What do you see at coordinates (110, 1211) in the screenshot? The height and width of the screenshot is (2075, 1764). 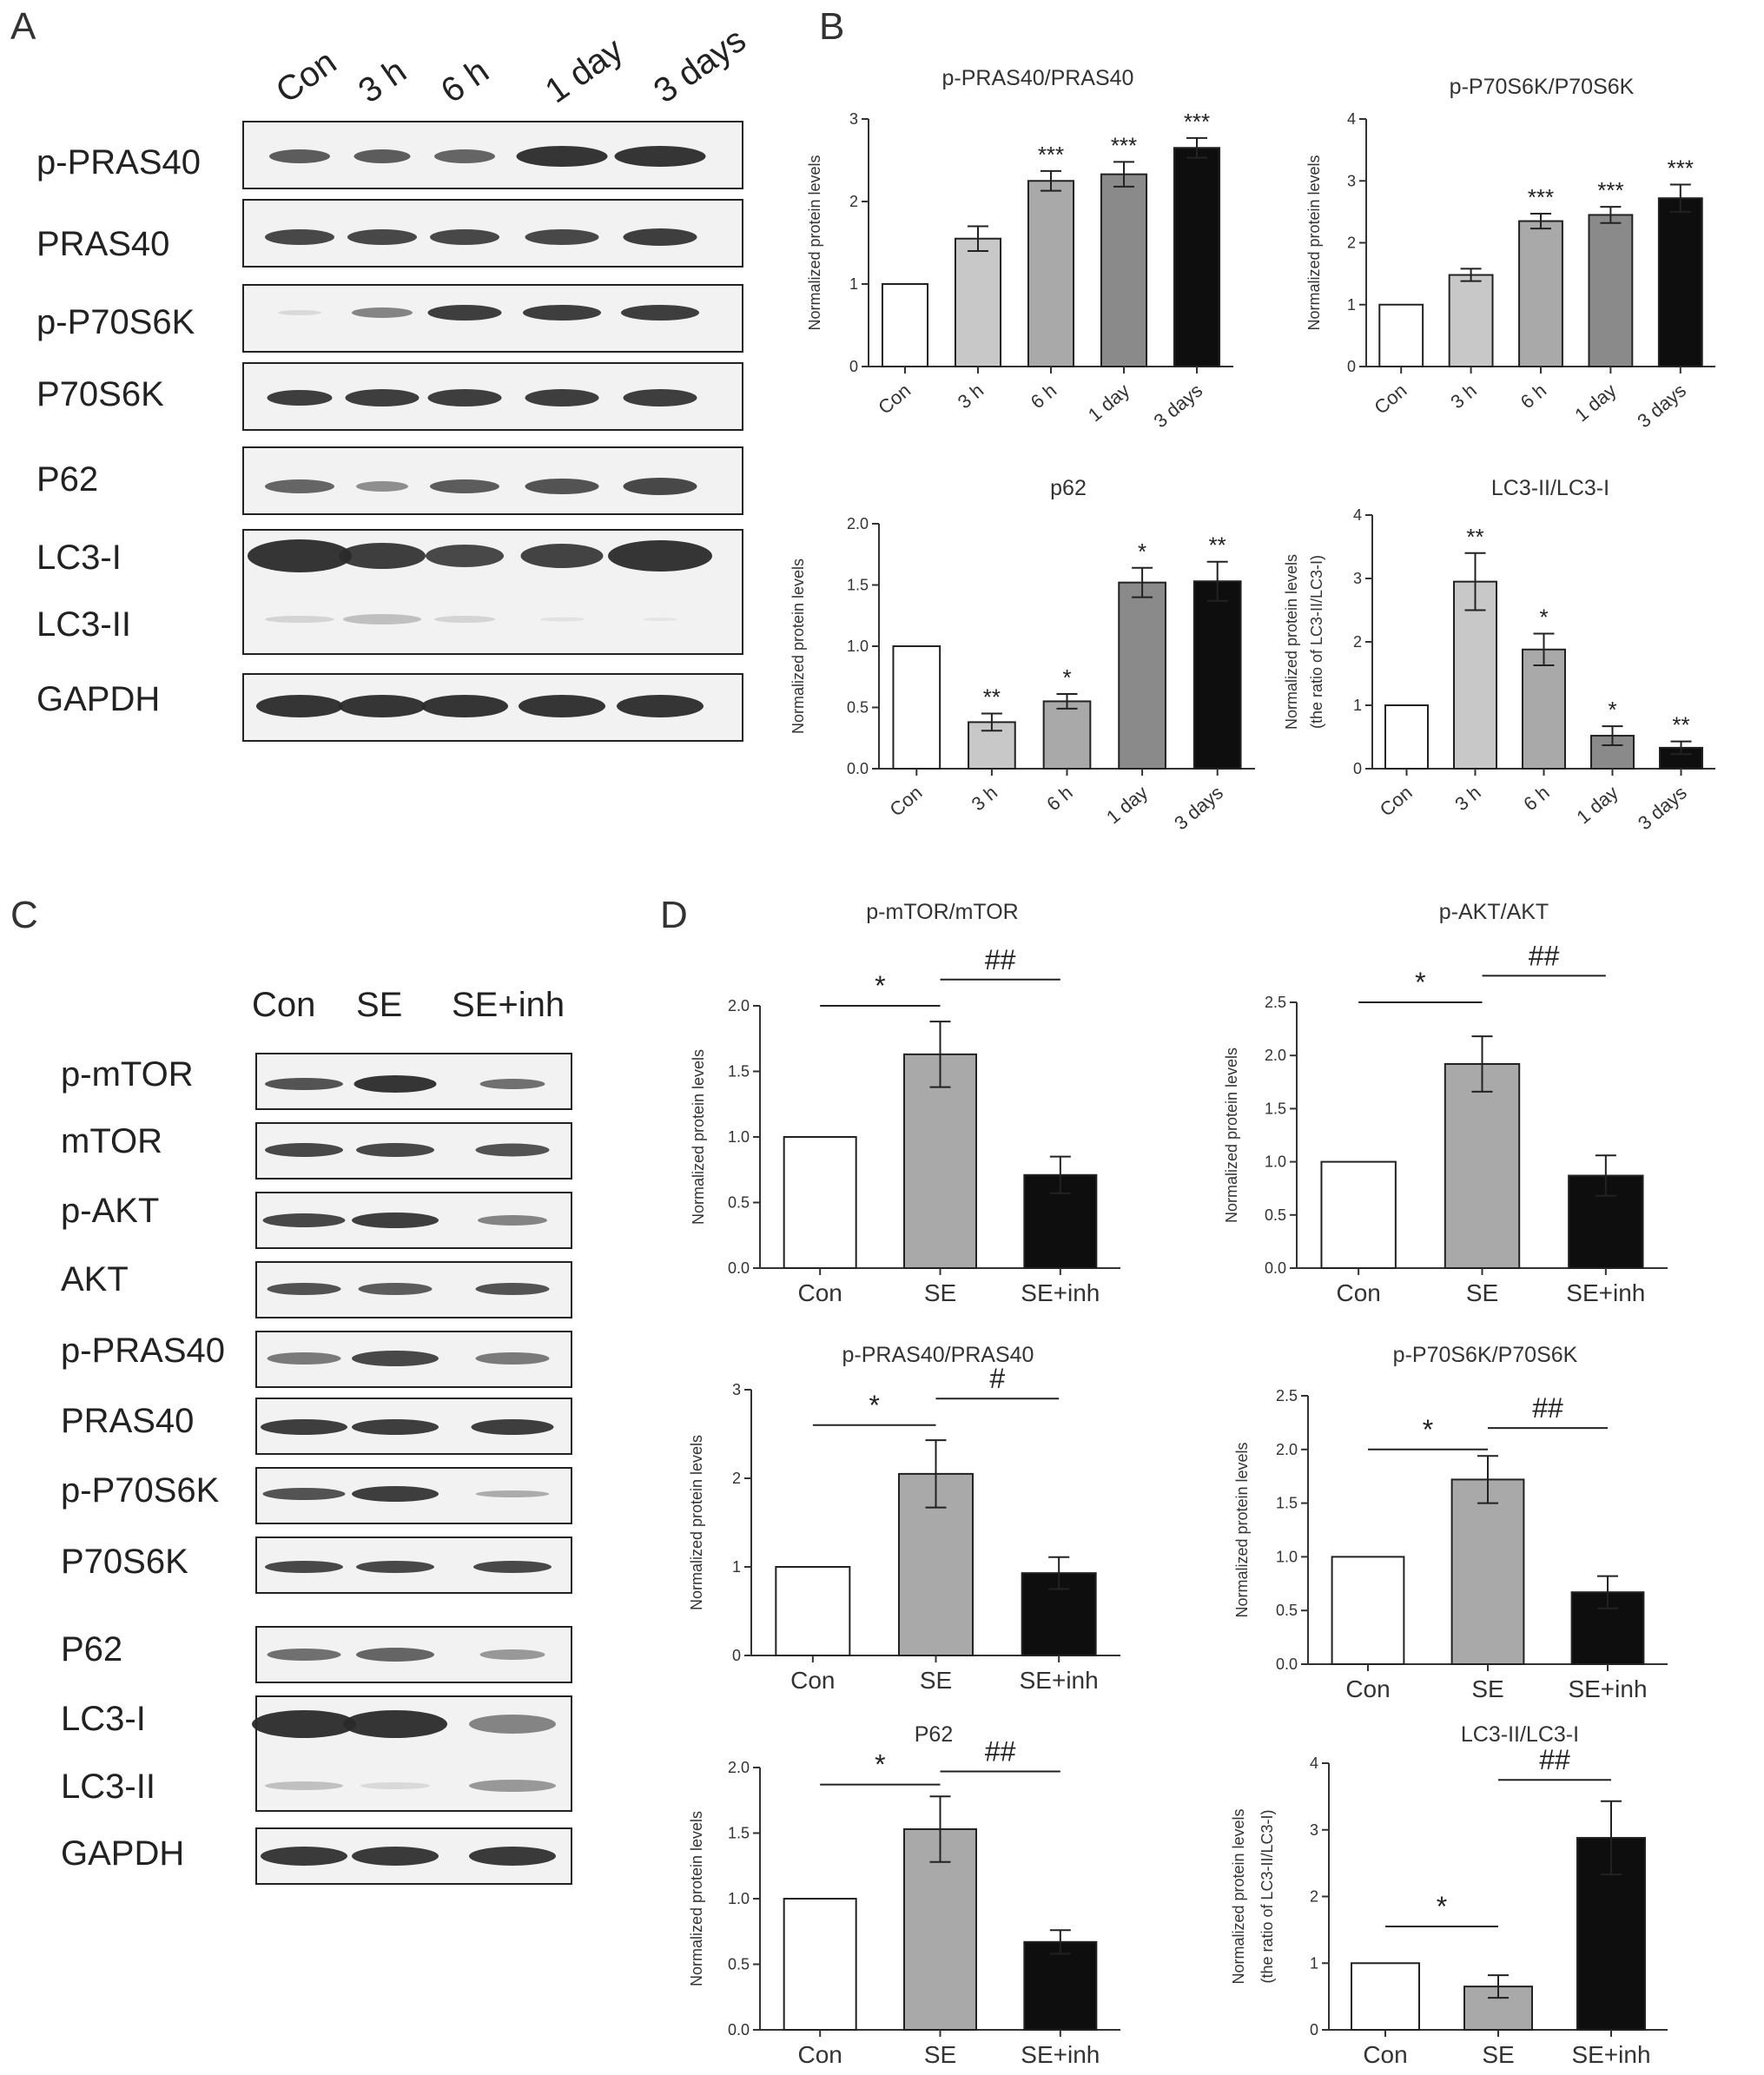 I see `row-label: p-AKT` at bounding box center [110, 1211].